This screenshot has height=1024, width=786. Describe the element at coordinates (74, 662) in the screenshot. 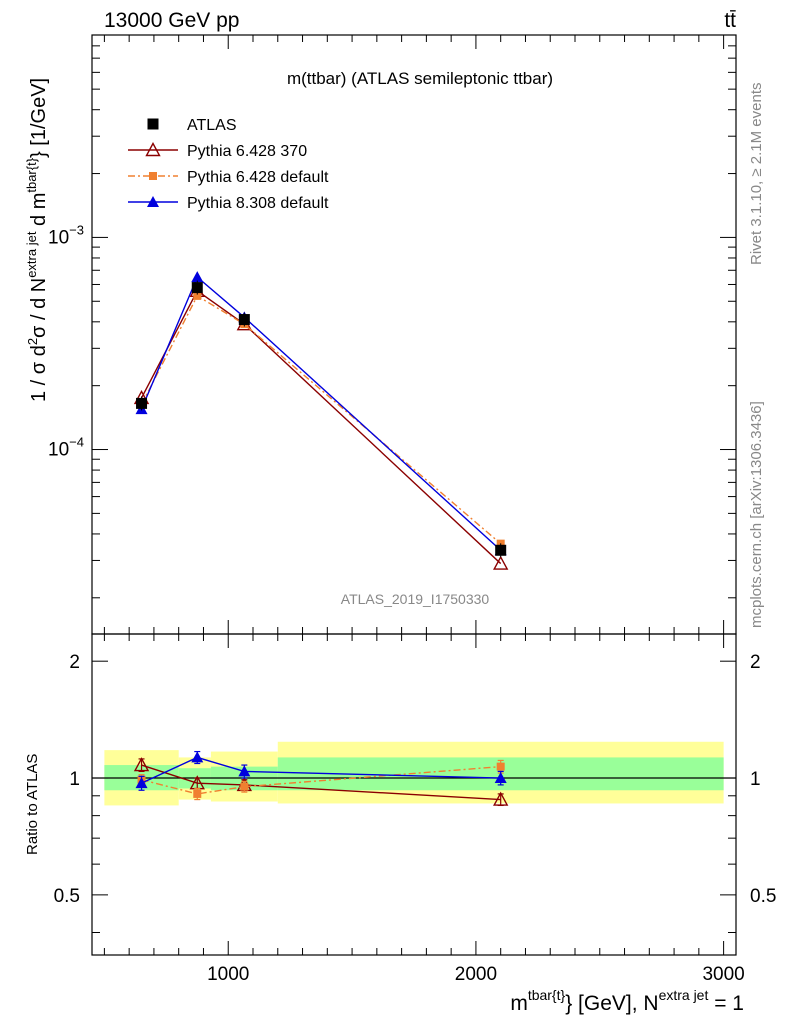

I see `ratio-y-tick-label: 2` at that location.